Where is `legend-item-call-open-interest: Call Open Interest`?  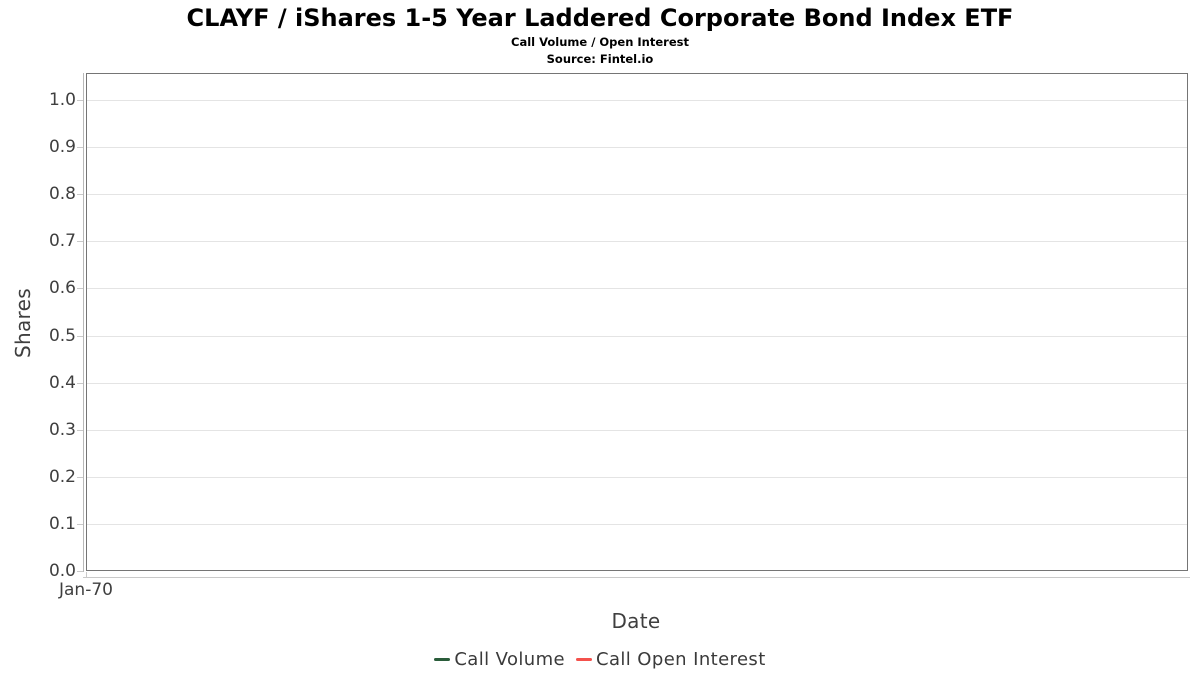
legend-item-call-open-interest: Call Open Interest is located at coordinates (670, 659).